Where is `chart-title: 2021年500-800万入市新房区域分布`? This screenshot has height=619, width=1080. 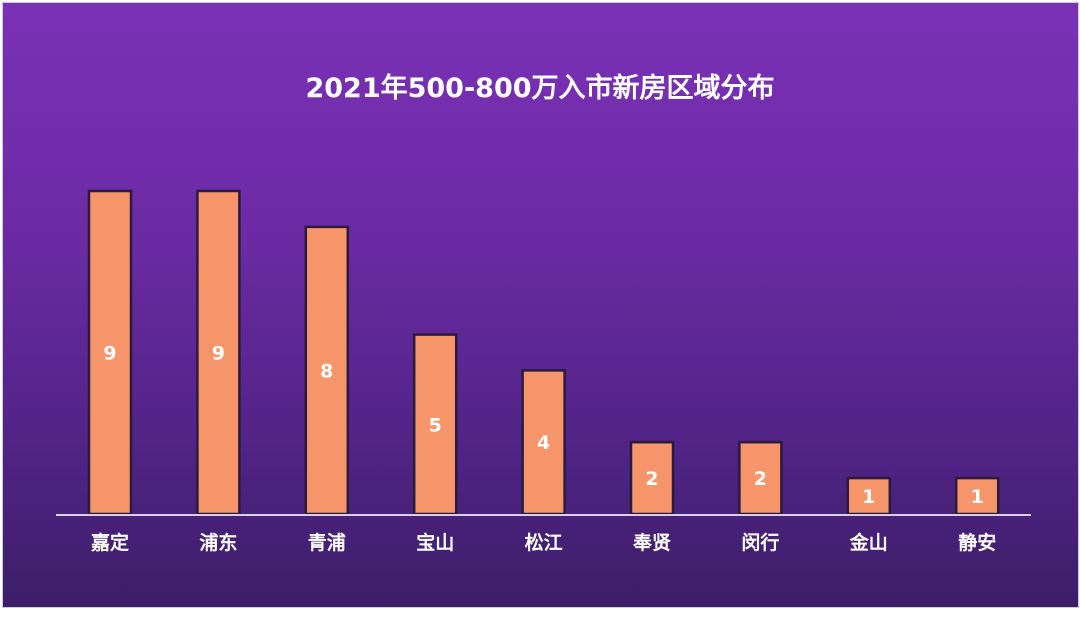
chart-title: 2021年500-800万入市新房区域分布 is located at coordinates (540, 88).